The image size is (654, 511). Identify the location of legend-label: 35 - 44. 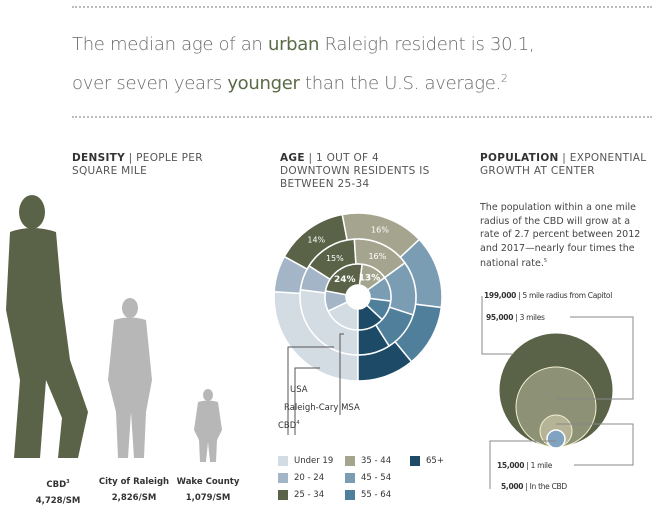
(376, 461).